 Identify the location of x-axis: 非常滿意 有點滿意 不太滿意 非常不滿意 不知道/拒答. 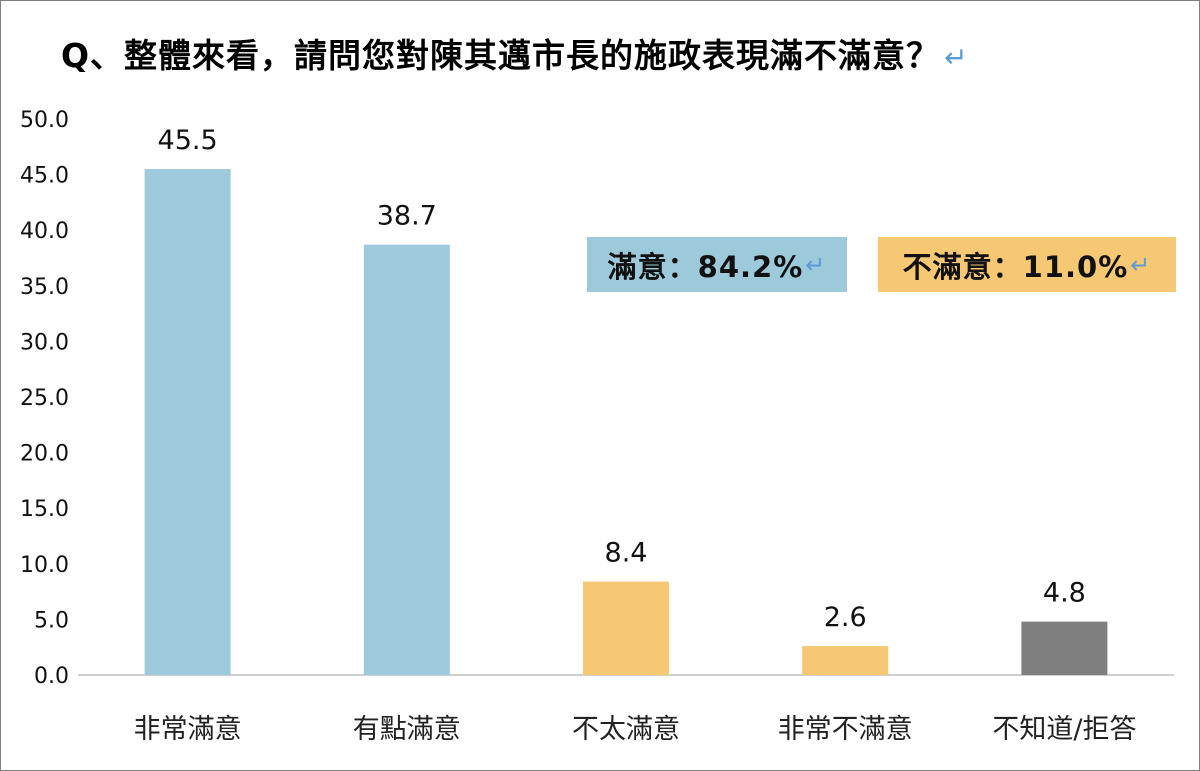
(635, 729).